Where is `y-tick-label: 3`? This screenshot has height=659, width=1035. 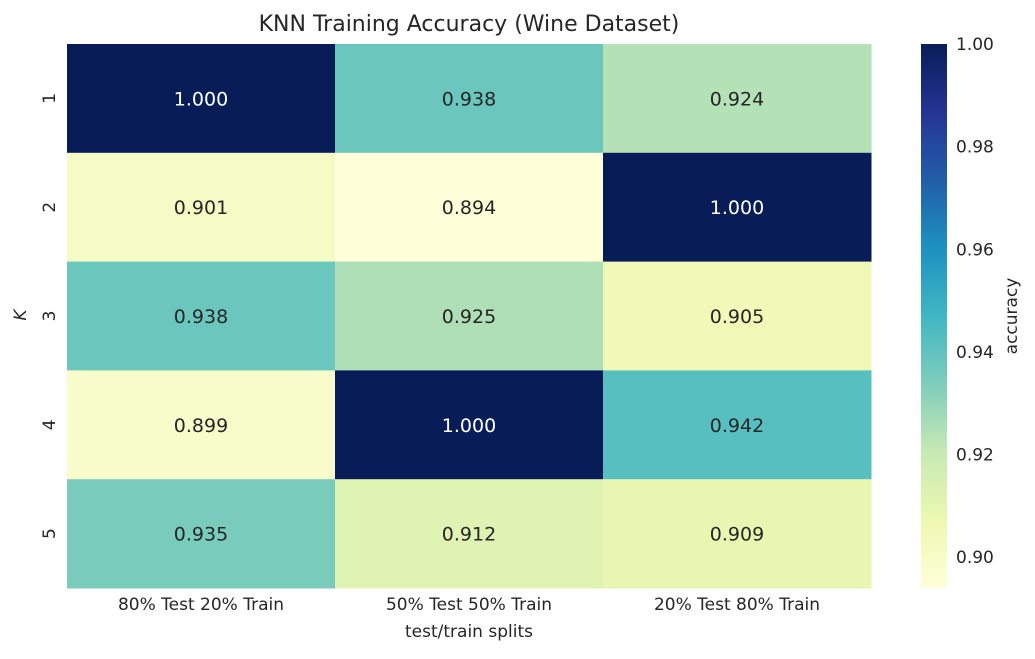 y-tick-label: 3 is located at coordinates (50, 316).